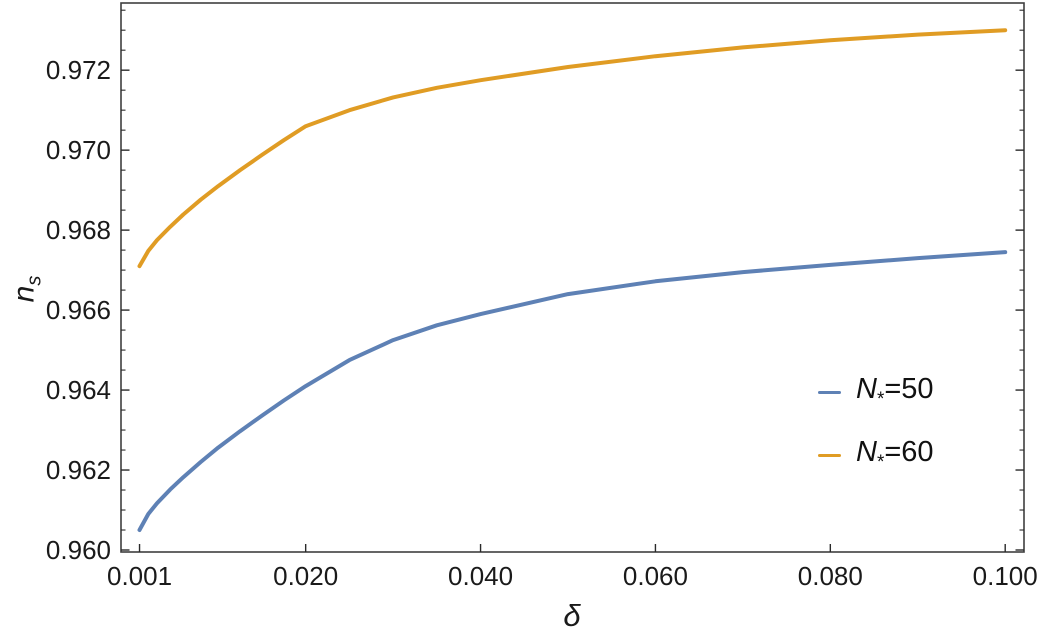  I want to click on y-tick-label: 0.966, so click(78, 310).